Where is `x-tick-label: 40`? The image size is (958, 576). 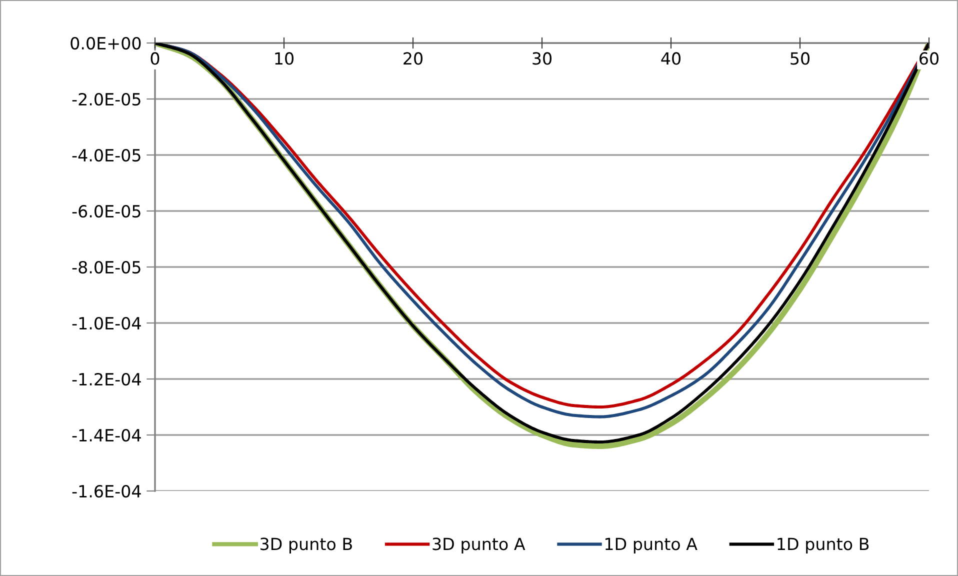
x-tick-label: 40 is located at coordinates (670, 58).